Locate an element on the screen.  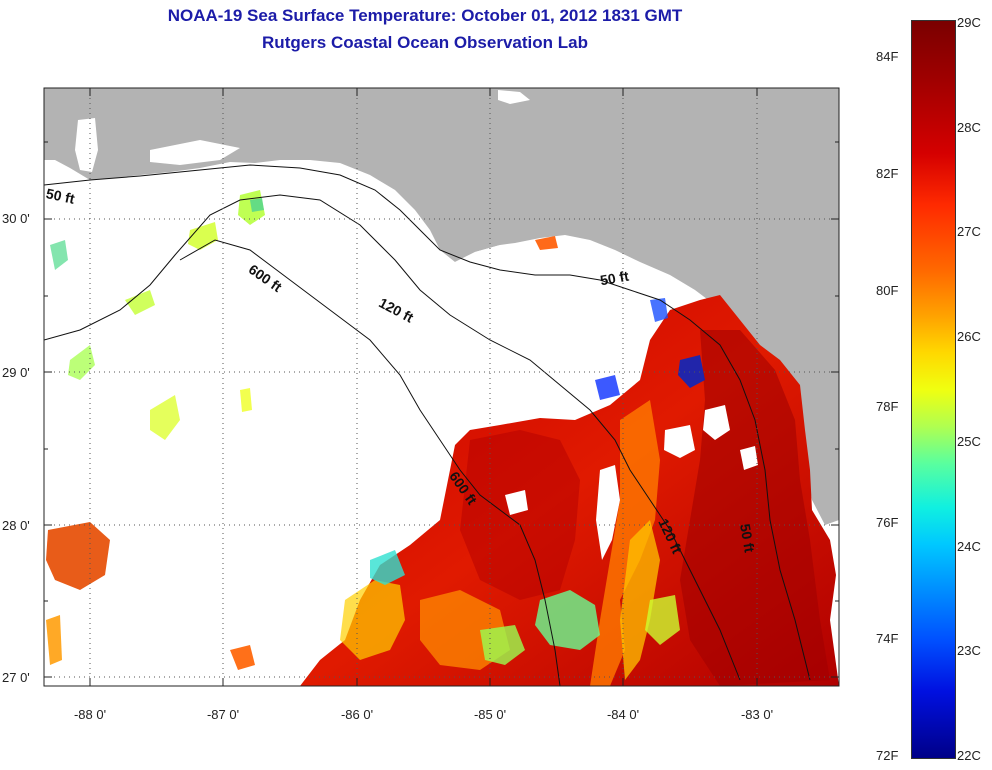
apalachee-bay is located at coordinates (477, 256).